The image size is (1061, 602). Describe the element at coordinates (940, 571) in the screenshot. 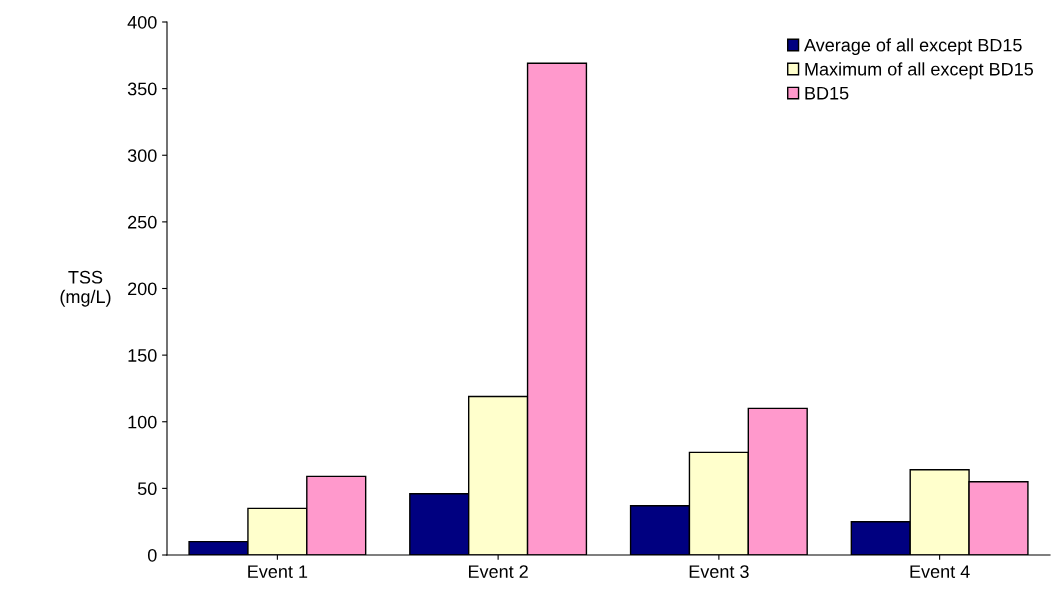

I see `x-tick-label: Event 4` at that location.